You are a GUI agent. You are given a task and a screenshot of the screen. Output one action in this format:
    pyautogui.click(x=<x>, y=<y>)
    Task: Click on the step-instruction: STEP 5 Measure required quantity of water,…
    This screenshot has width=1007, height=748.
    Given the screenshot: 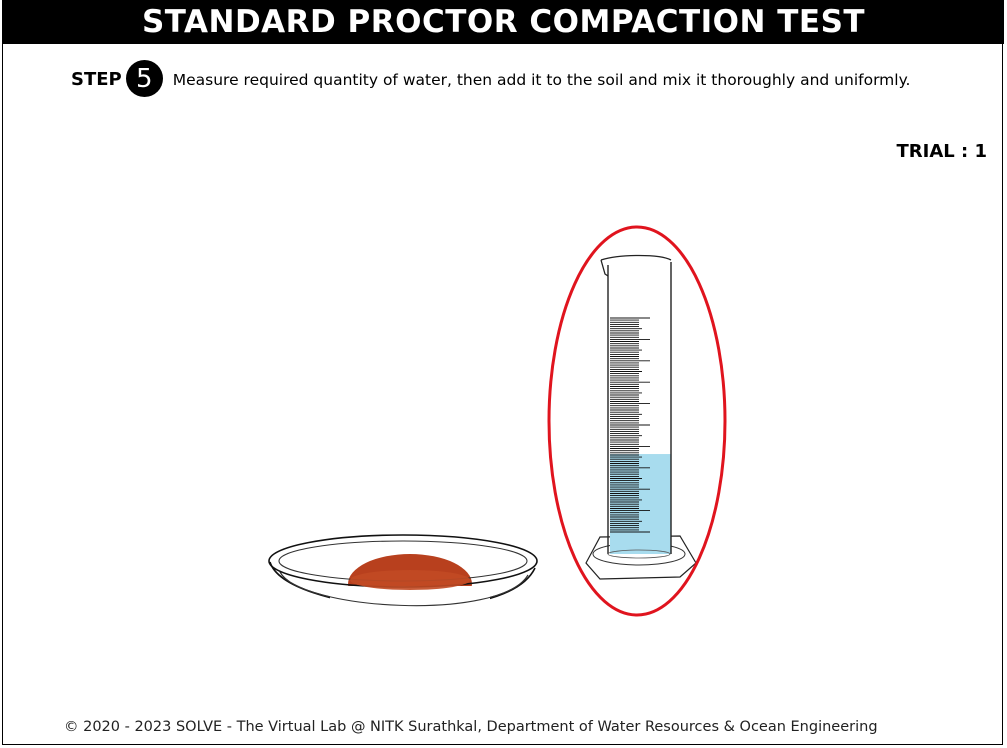 What is the action you would take?
    pyautogui.click(x=514, y=79)
    